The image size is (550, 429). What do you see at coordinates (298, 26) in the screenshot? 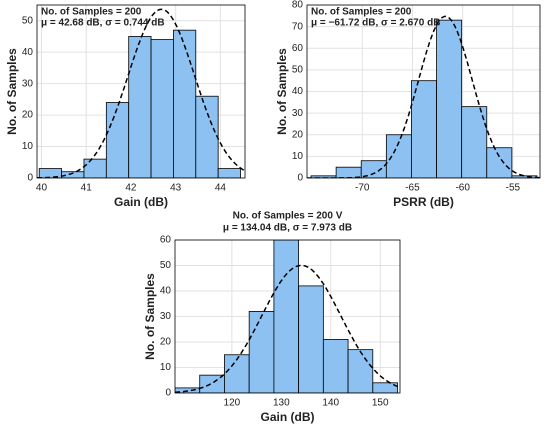
I see `y-tick-label: 70` at bounding box center [298, 26].